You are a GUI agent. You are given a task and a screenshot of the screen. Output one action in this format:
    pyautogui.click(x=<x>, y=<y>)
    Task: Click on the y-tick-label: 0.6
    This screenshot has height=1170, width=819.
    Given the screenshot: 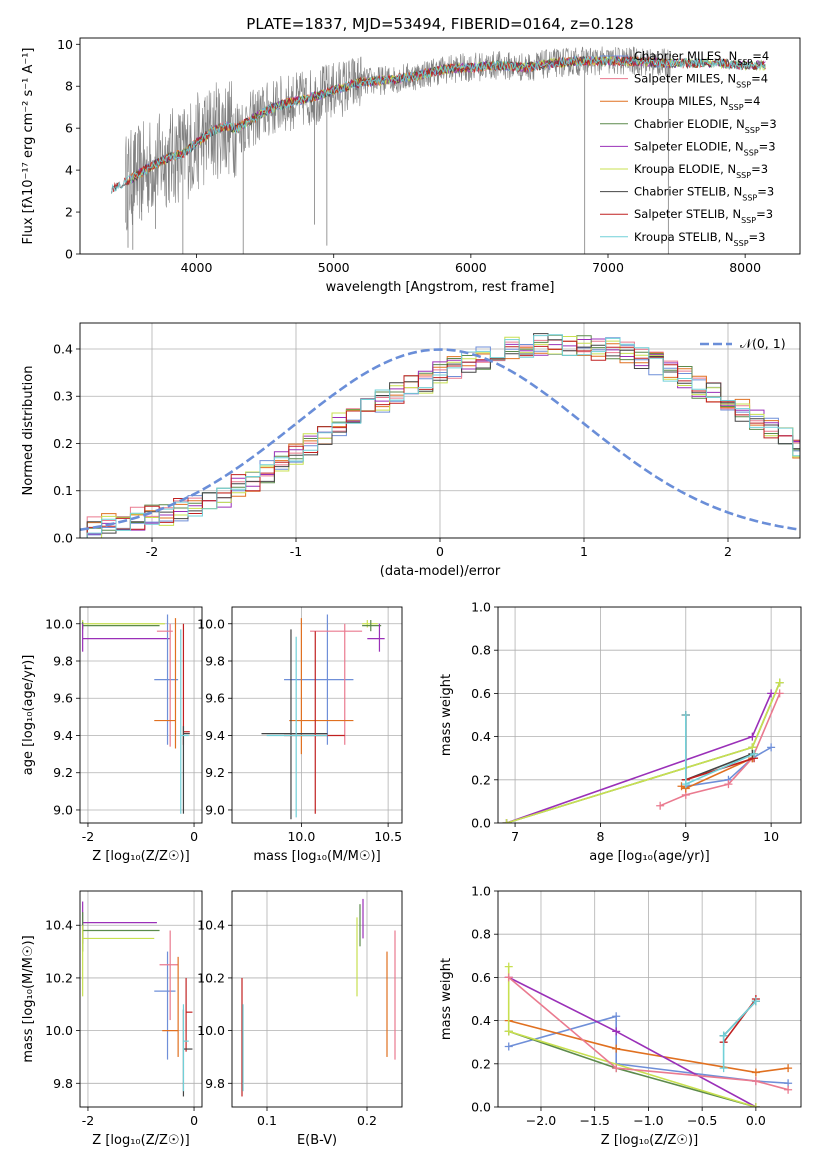 What is the action you would take?
    pyautogui.click(x=481, y=977)
    